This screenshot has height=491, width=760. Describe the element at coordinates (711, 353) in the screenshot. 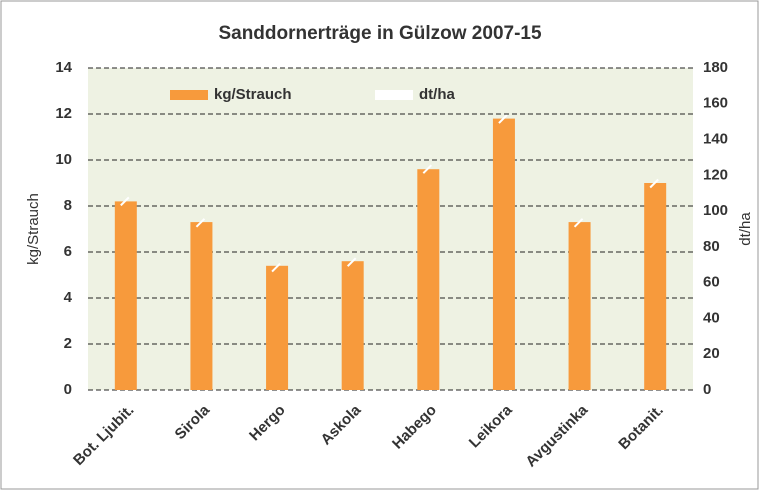

I see `y2-tick-label: 20` at that location.